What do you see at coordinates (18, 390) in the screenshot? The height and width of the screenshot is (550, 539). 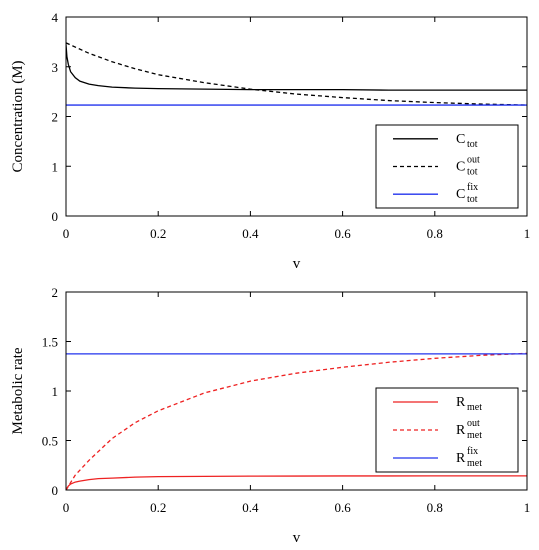 I see `y-axis-label: Metabolic rate` at bounding box center [18, 390].